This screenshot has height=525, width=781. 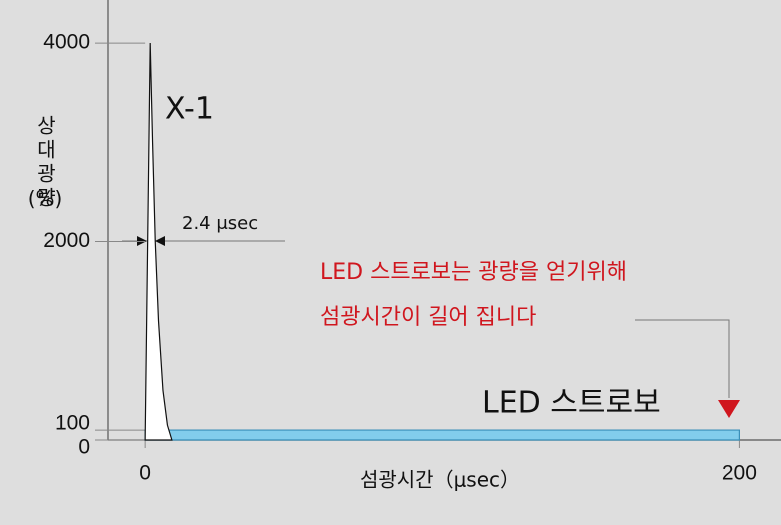 What do you see at coordinates (66, 42) in the screenshot?
I see `y-tick-label: 4000` at bounding box center [66, 42].